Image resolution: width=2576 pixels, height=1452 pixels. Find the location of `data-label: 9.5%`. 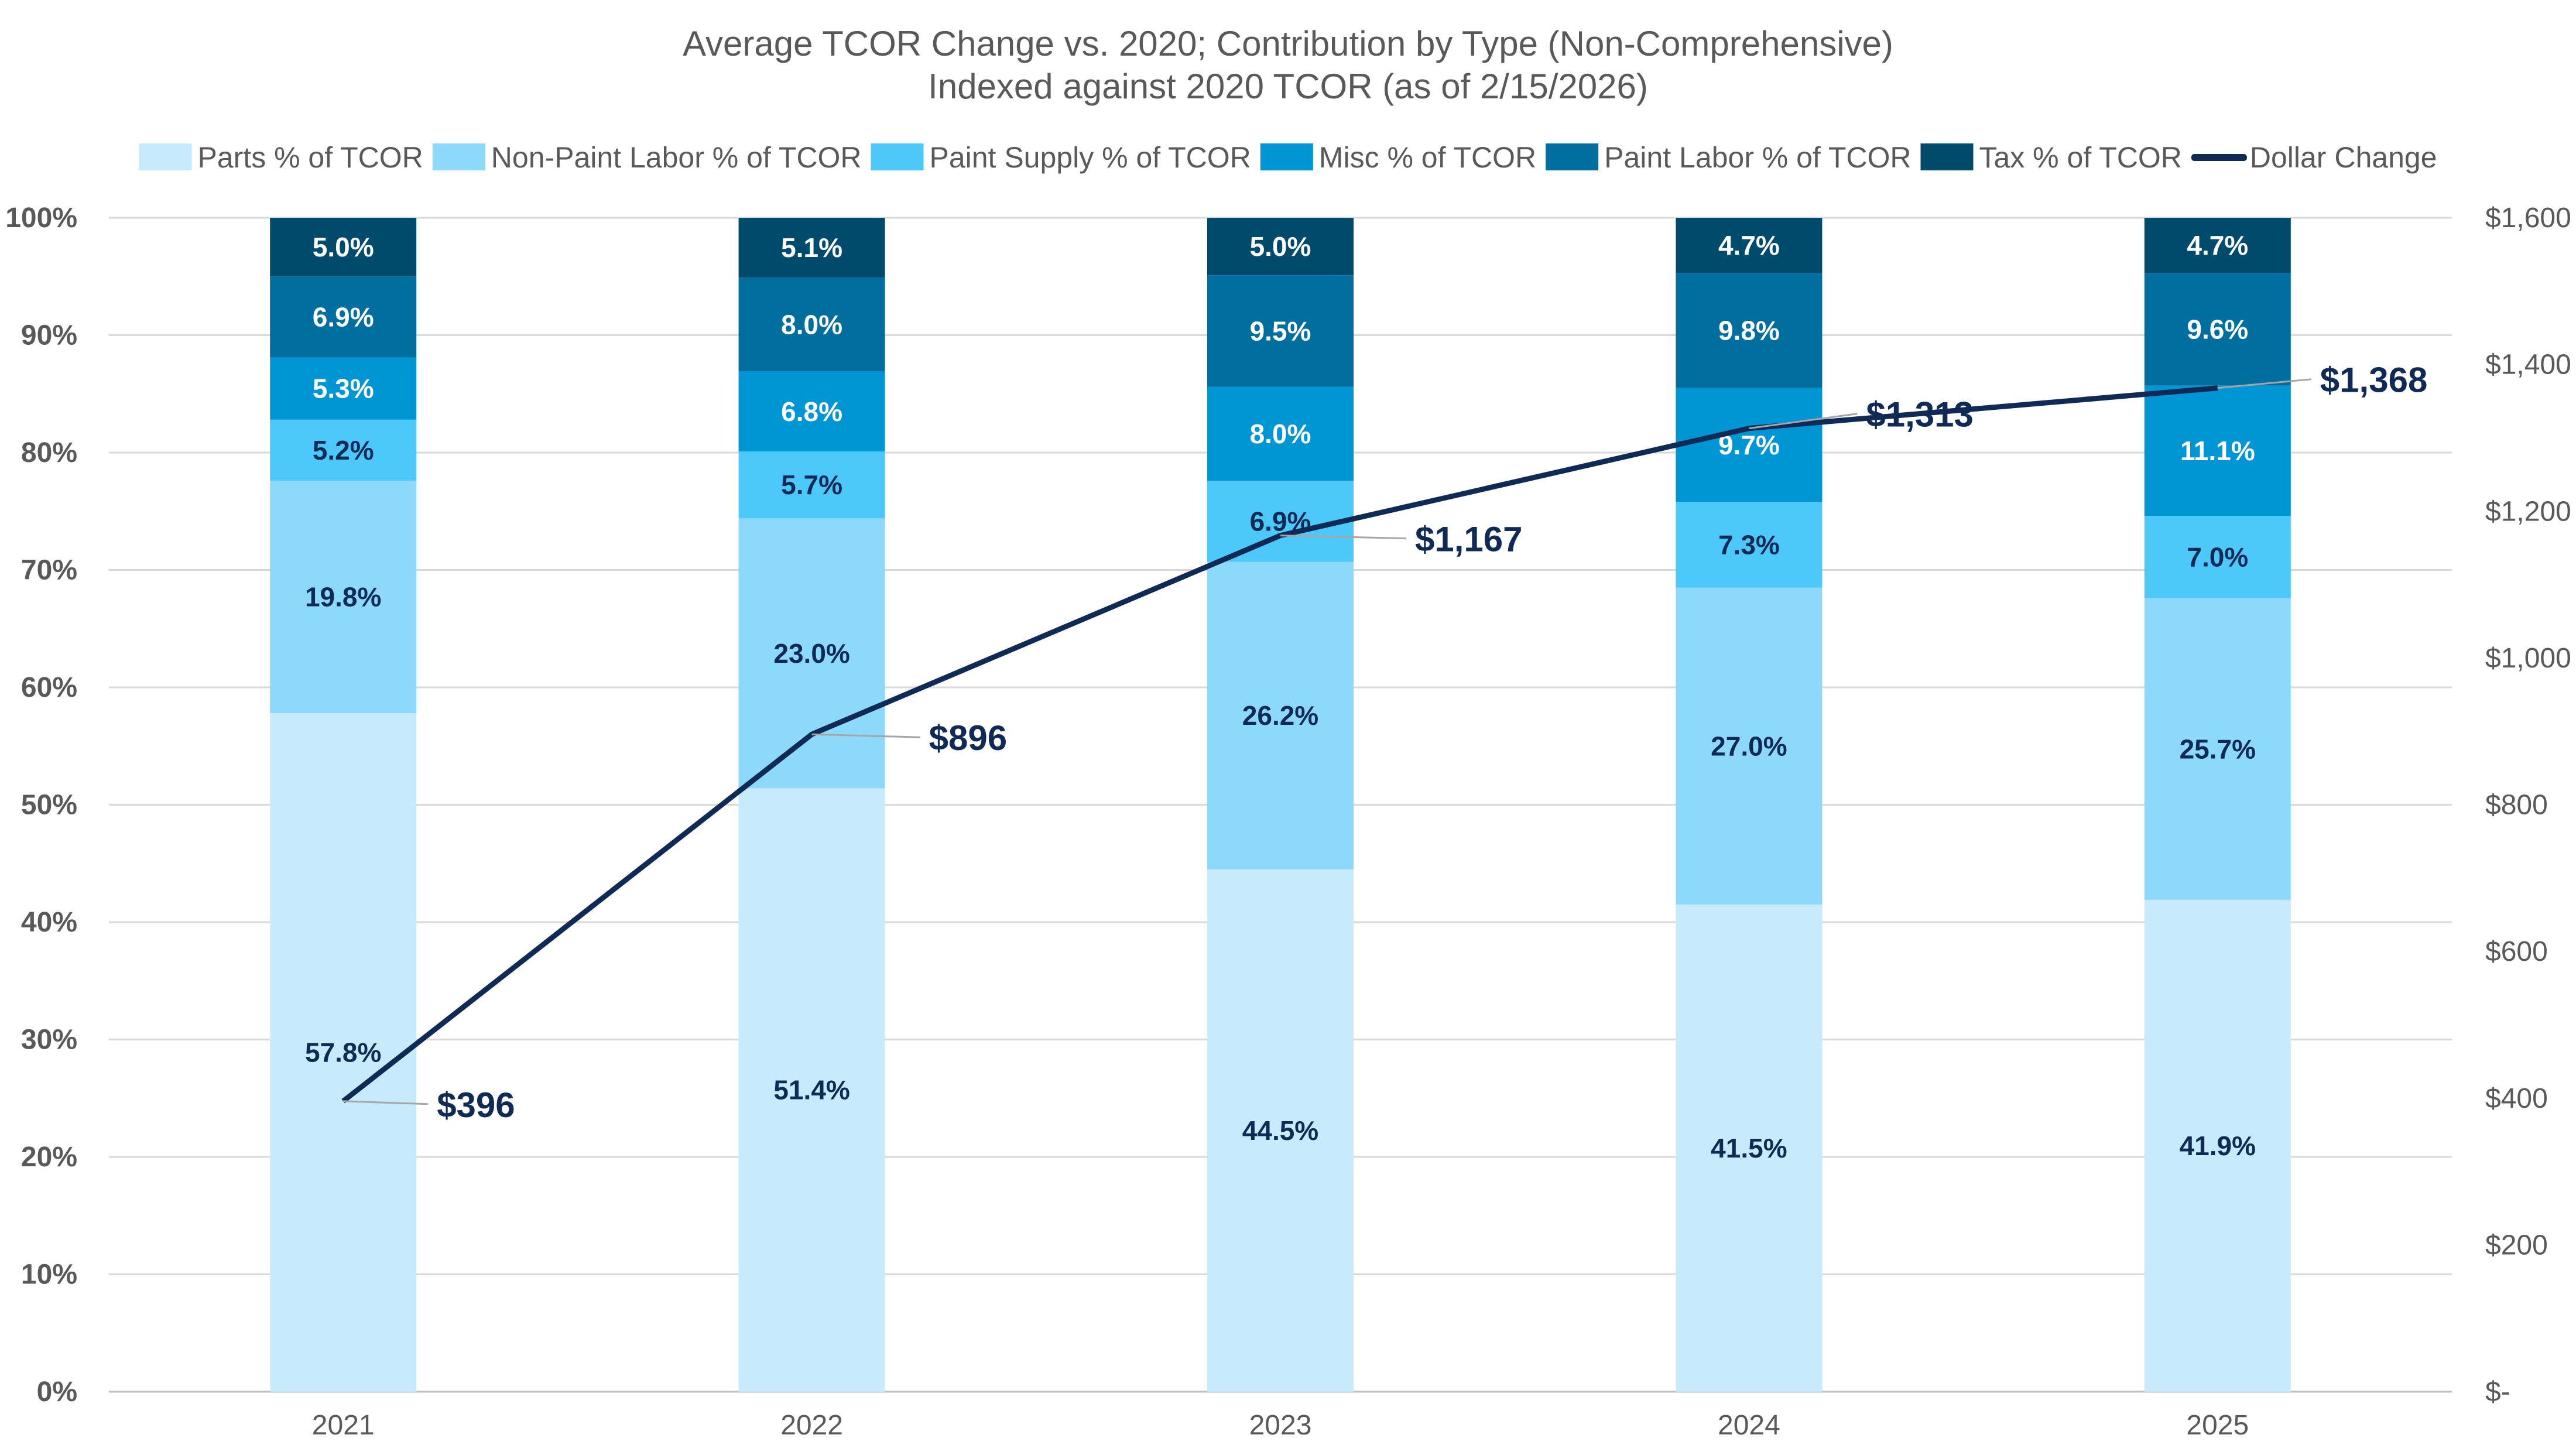

data-label: 9.5% is located at coordinates (1281, 331).